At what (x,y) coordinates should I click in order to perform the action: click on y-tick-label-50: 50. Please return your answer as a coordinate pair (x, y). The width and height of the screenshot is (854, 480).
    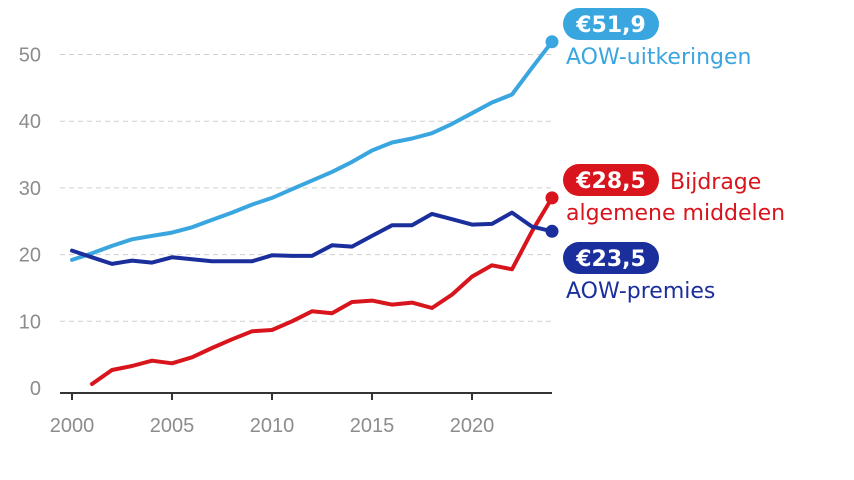
    Looking at the image, I should click on (30, 56).